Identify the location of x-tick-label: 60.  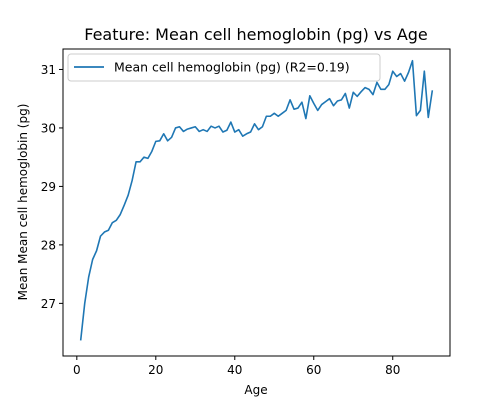
(313, 370).